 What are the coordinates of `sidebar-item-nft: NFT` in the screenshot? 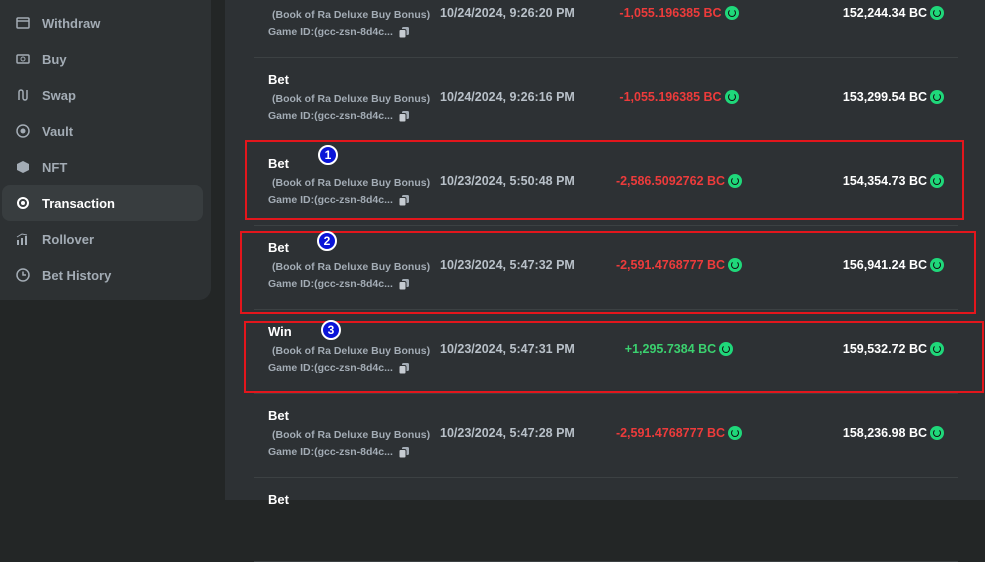 It's located at (102, 167).